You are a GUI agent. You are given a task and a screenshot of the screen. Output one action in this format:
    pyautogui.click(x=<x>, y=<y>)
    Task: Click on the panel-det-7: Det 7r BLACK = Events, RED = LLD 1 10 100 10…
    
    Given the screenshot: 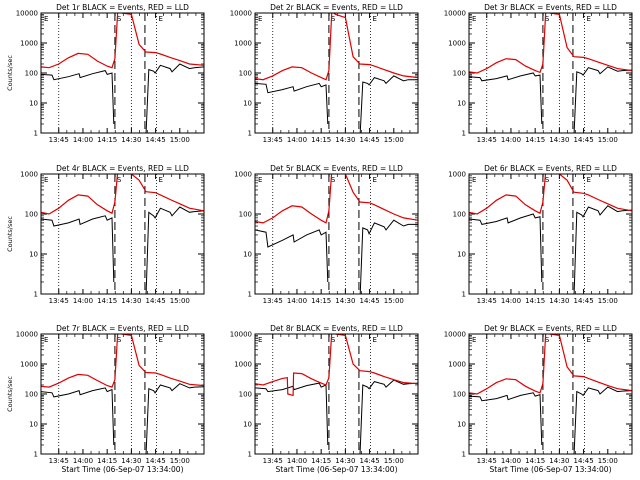 What is the action you would take?
    pyautogui.click(x=105, y=399)
    